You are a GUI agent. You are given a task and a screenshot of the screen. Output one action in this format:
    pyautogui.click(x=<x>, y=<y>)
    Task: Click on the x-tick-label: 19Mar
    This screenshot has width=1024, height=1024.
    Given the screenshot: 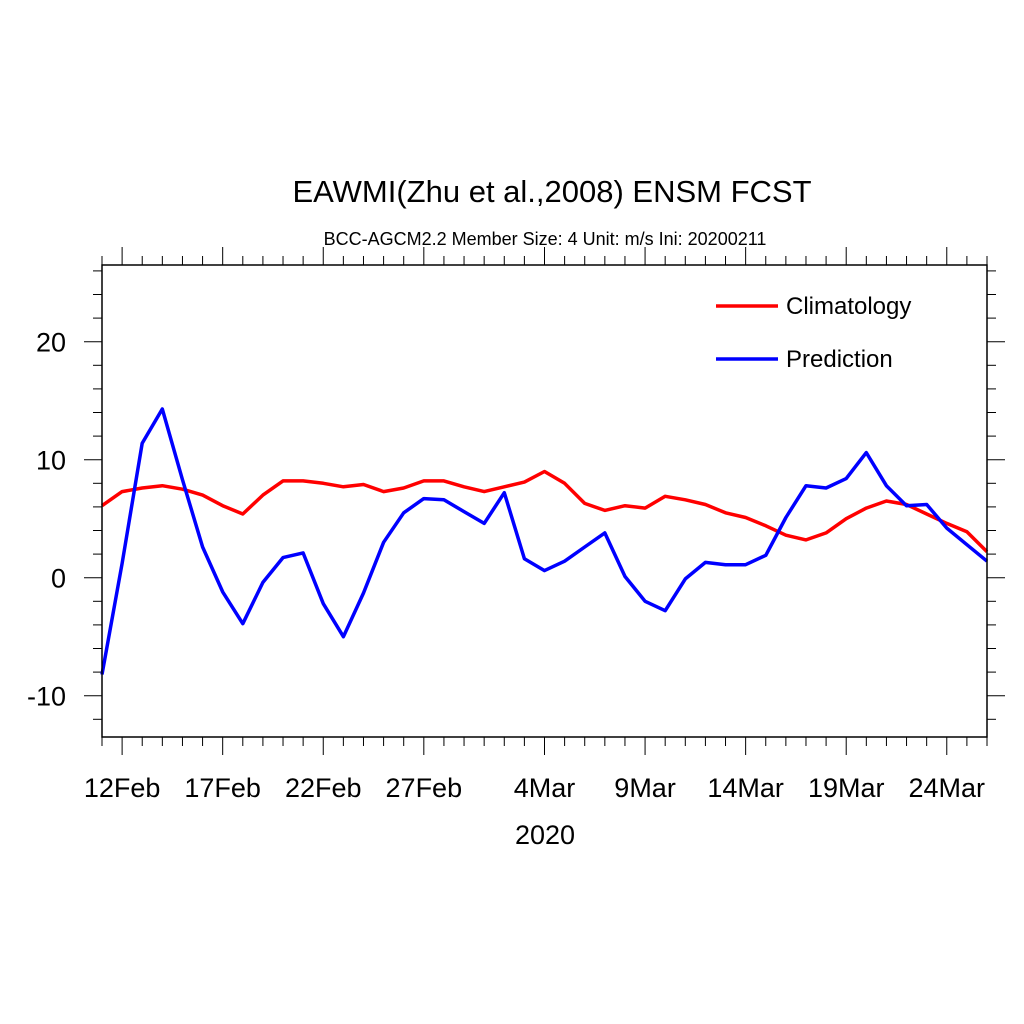 What is the action you would take?
    pyautogui.click(x=846, y=788)
    